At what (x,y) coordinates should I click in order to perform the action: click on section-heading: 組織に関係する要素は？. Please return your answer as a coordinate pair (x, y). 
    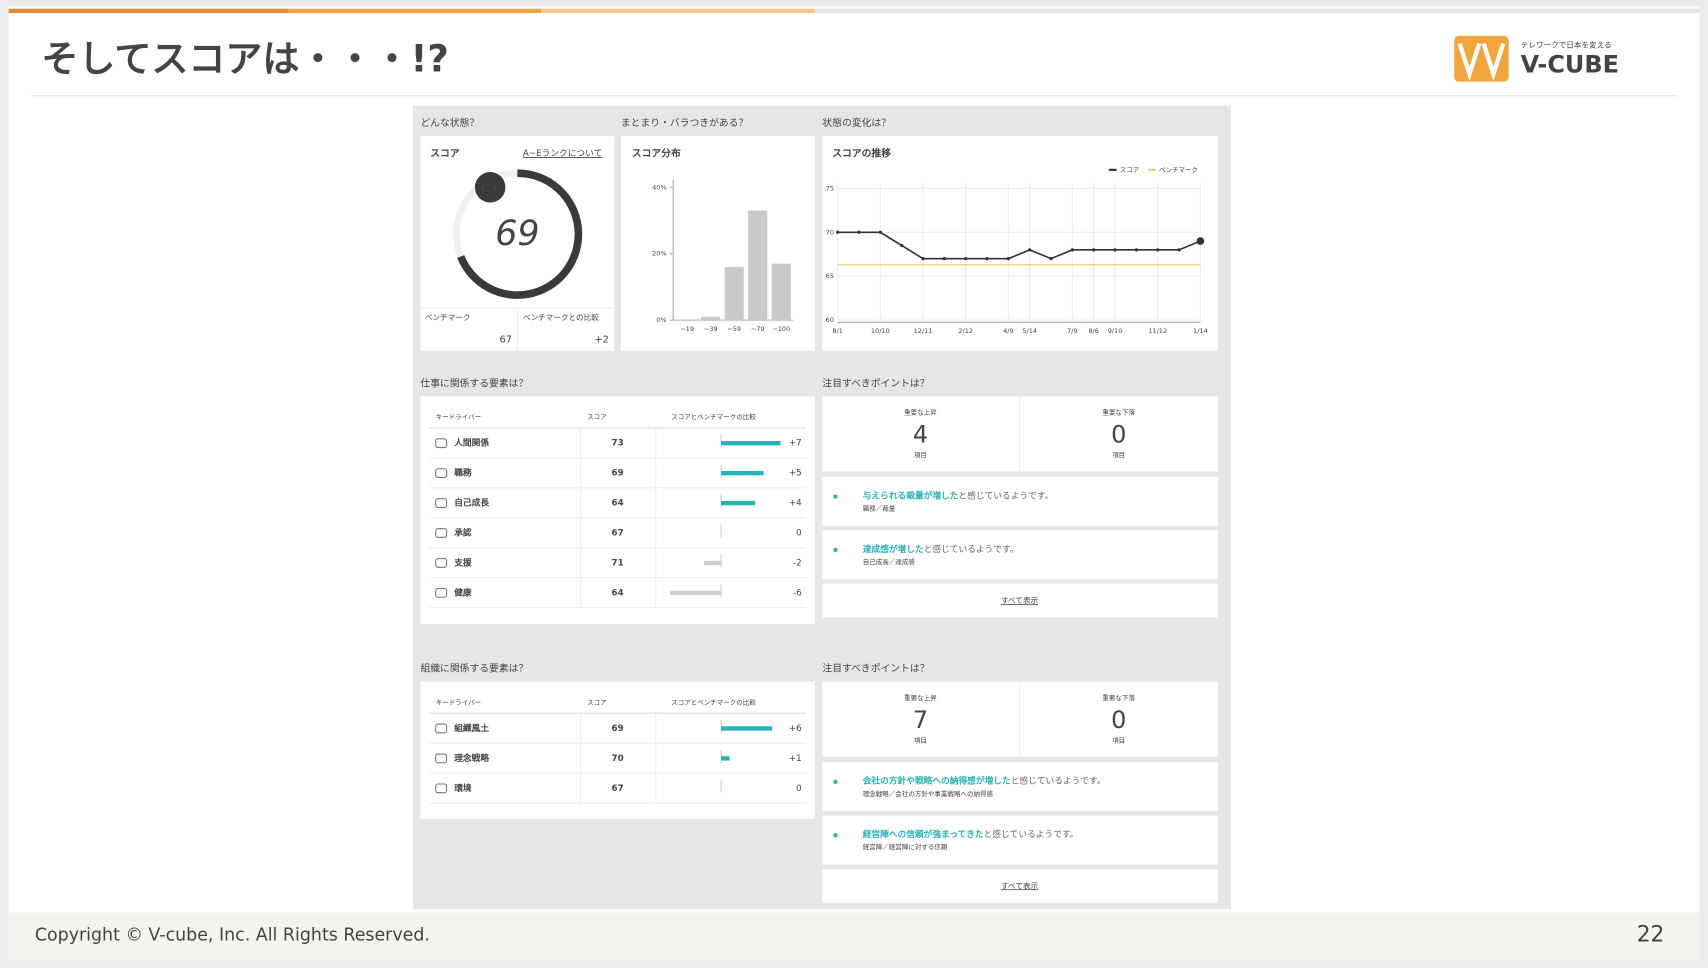
    Looking at the image, I should click on (474, 668).